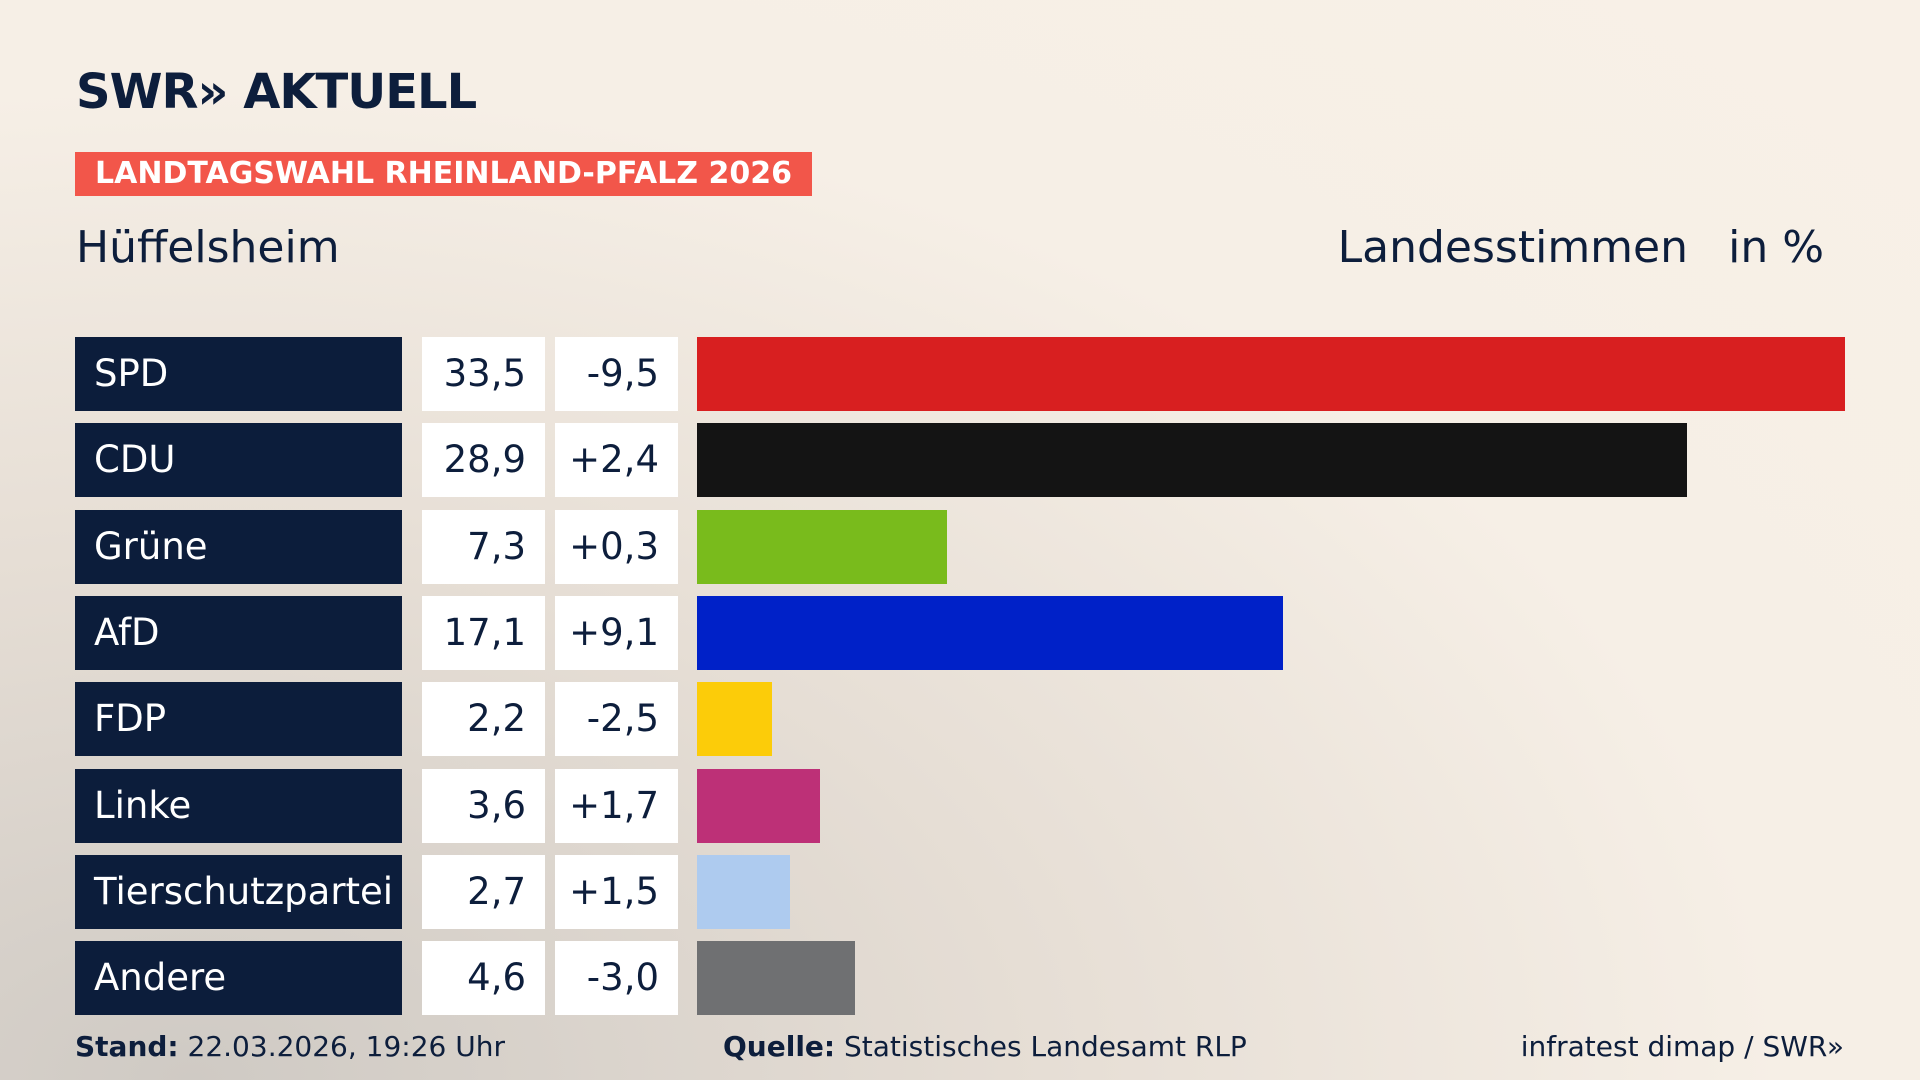 The width and height of the screenshot is (1920, 1080). What do you see at coordinates (238, 891) in the screenshot?
I see `party-name: Tierschutzpartei` at bounding box center [238, 891].